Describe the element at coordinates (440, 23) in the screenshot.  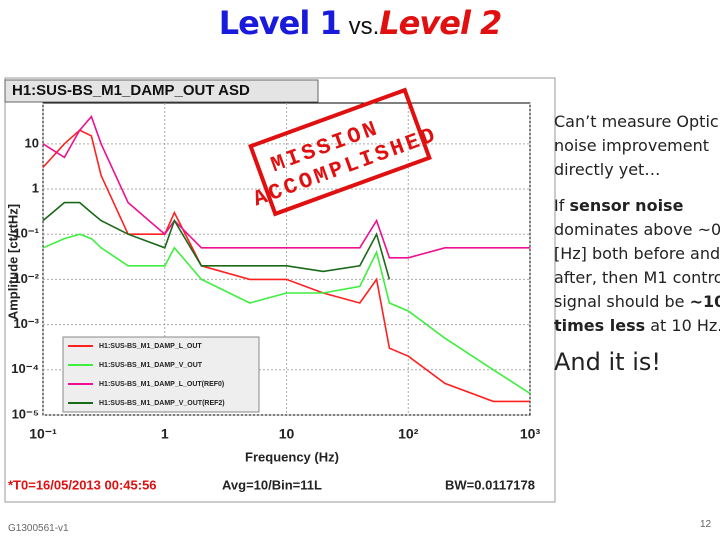
I see `title-part: Level 2` at that location.